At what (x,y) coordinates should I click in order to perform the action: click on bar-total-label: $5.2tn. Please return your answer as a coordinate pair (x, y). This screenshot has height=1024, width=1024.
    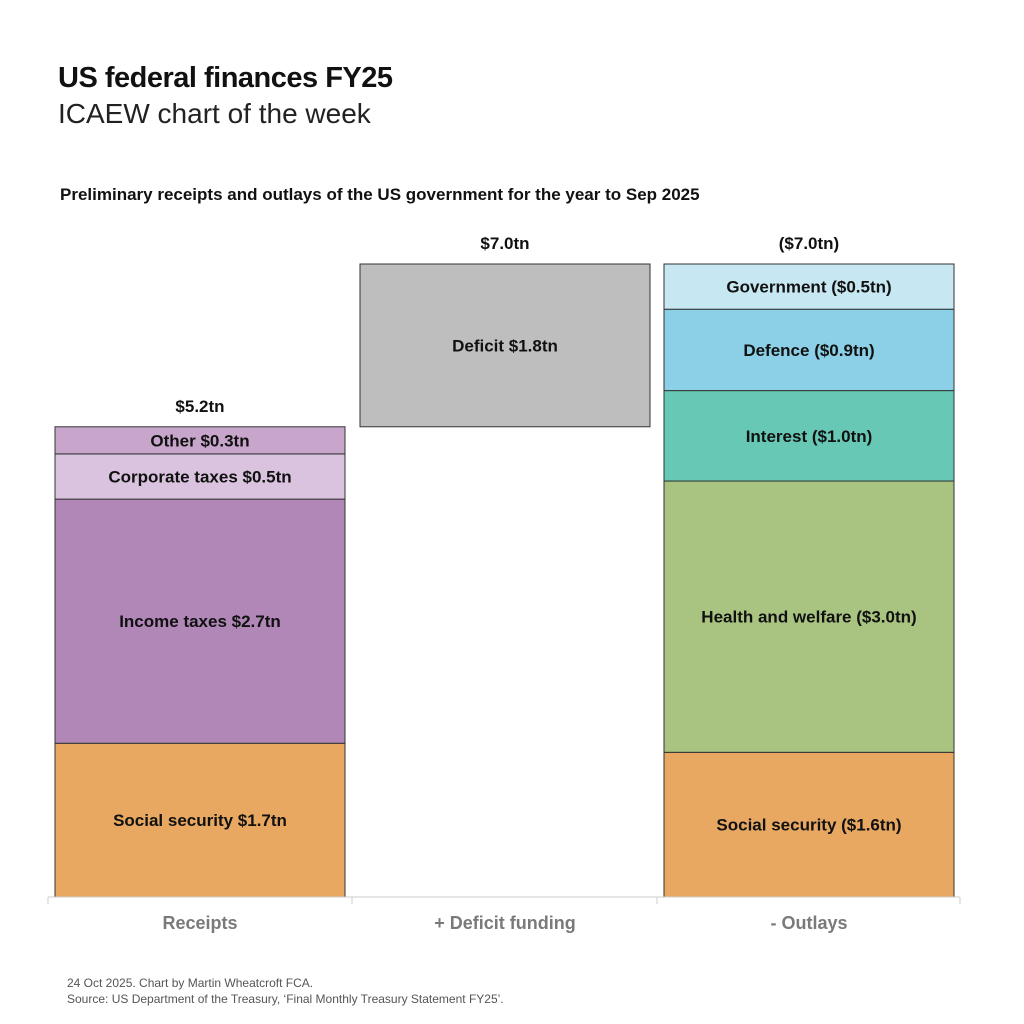
    Looking at the image, I should click on (199, 406).